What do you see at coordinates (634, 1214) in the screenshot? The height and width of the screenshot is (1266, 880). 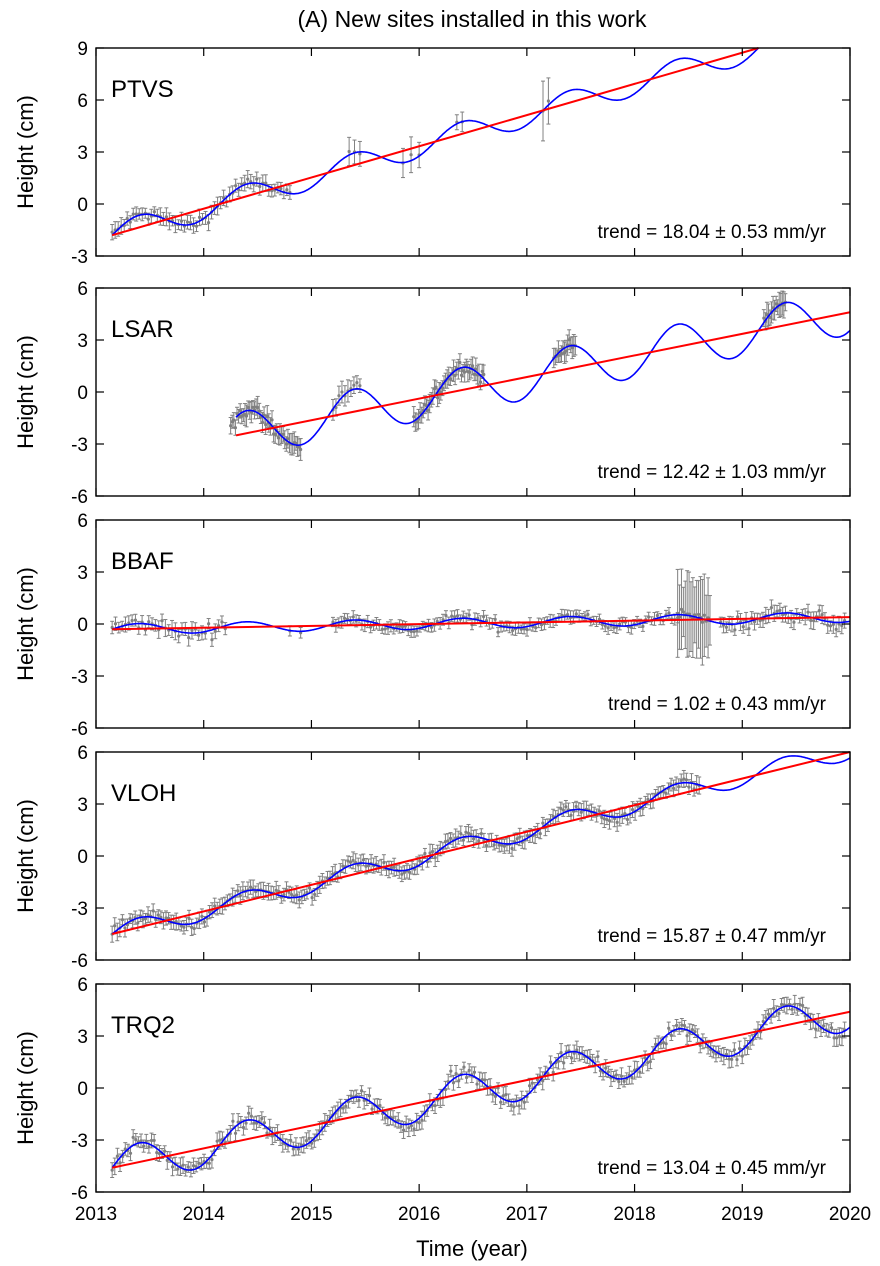 I see `x-tick-label: 2018` at bounding box center [634, 1214].